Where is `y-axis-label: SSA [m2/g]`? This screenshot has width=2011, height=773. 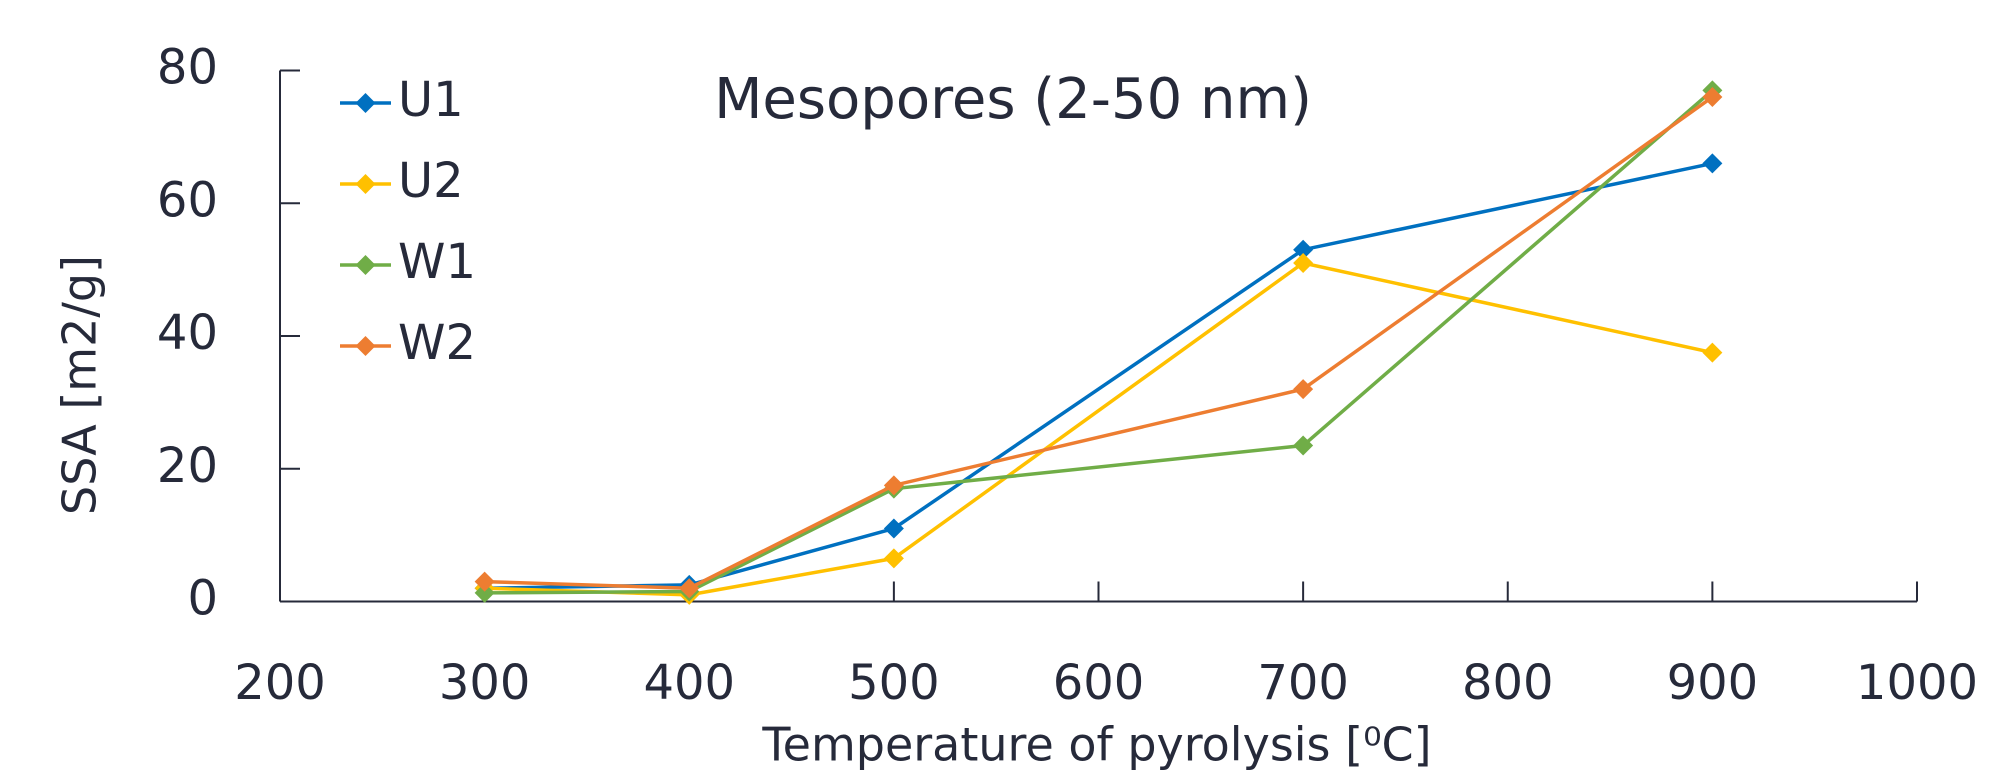
y-axis-label: SSA [m2/g] is located at coordinates (80, 385).